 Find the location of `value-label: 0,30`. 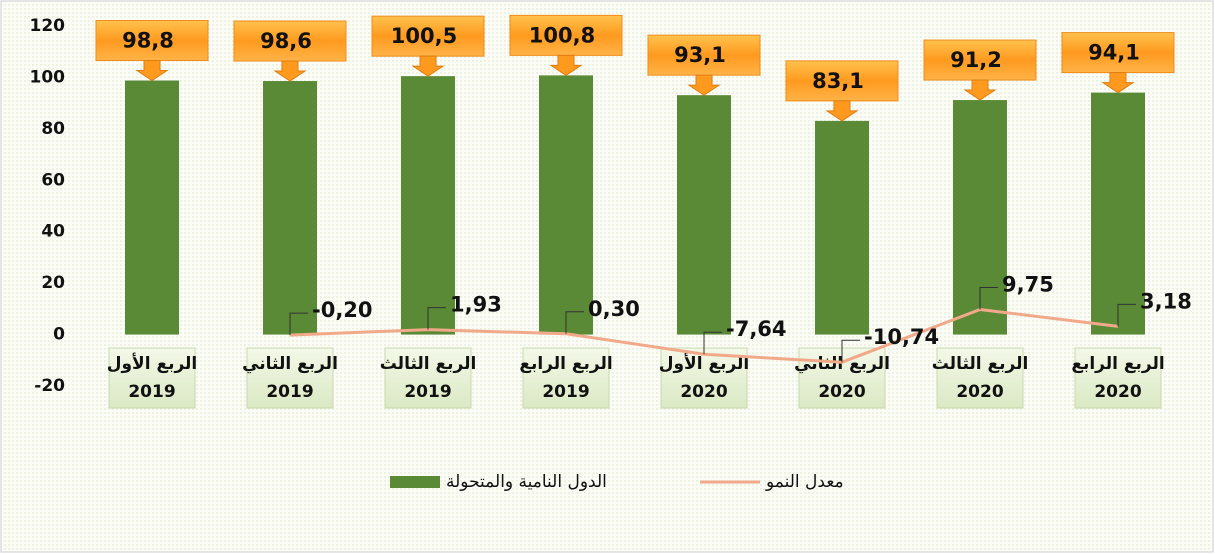

value-label: 0,30 is located at coordinates (614, 309).